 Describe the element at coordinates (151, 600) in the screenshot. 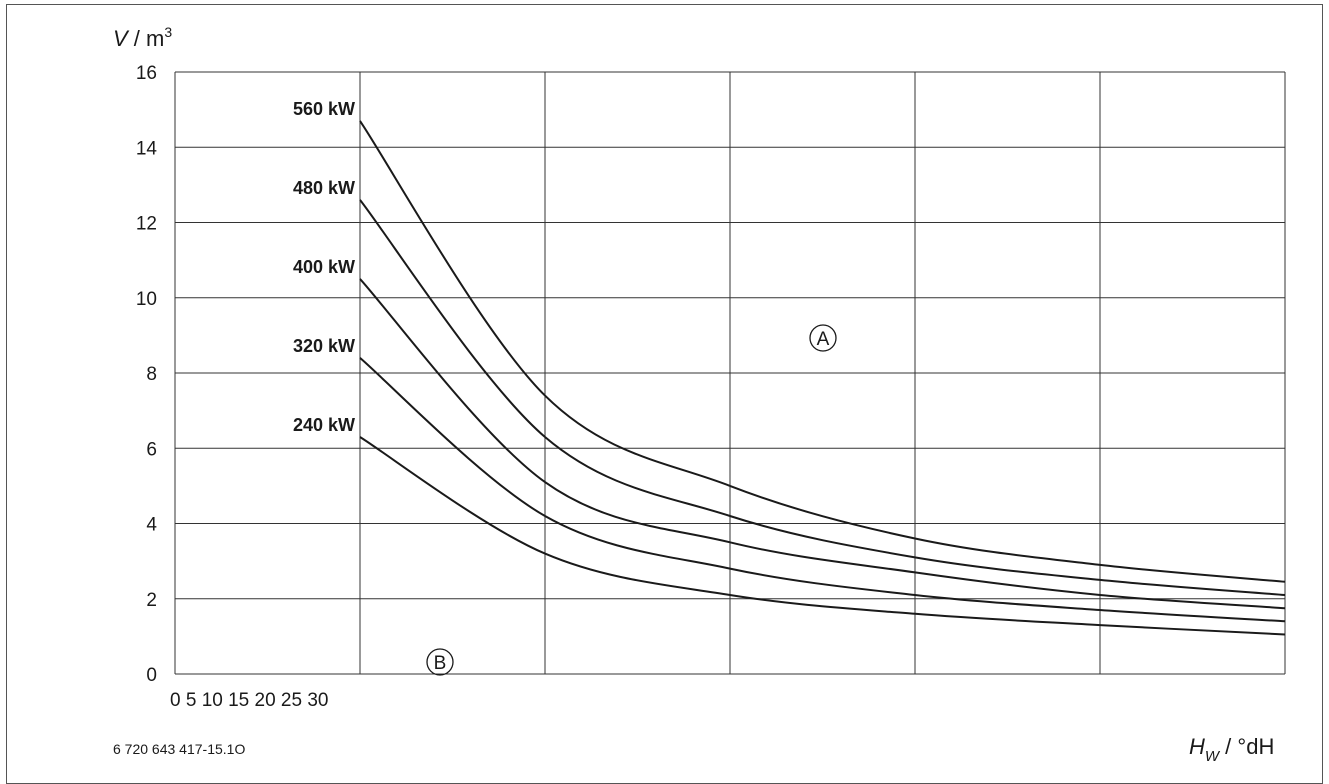

I see `y-tick-label: 2` at that location.